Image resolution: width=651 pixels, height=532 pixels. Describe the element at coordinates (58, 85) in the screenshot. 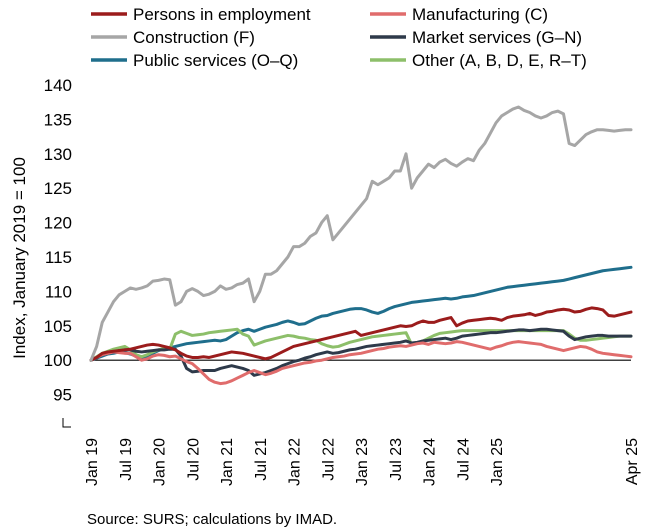

I see `y-tick-label: 140` at that location.